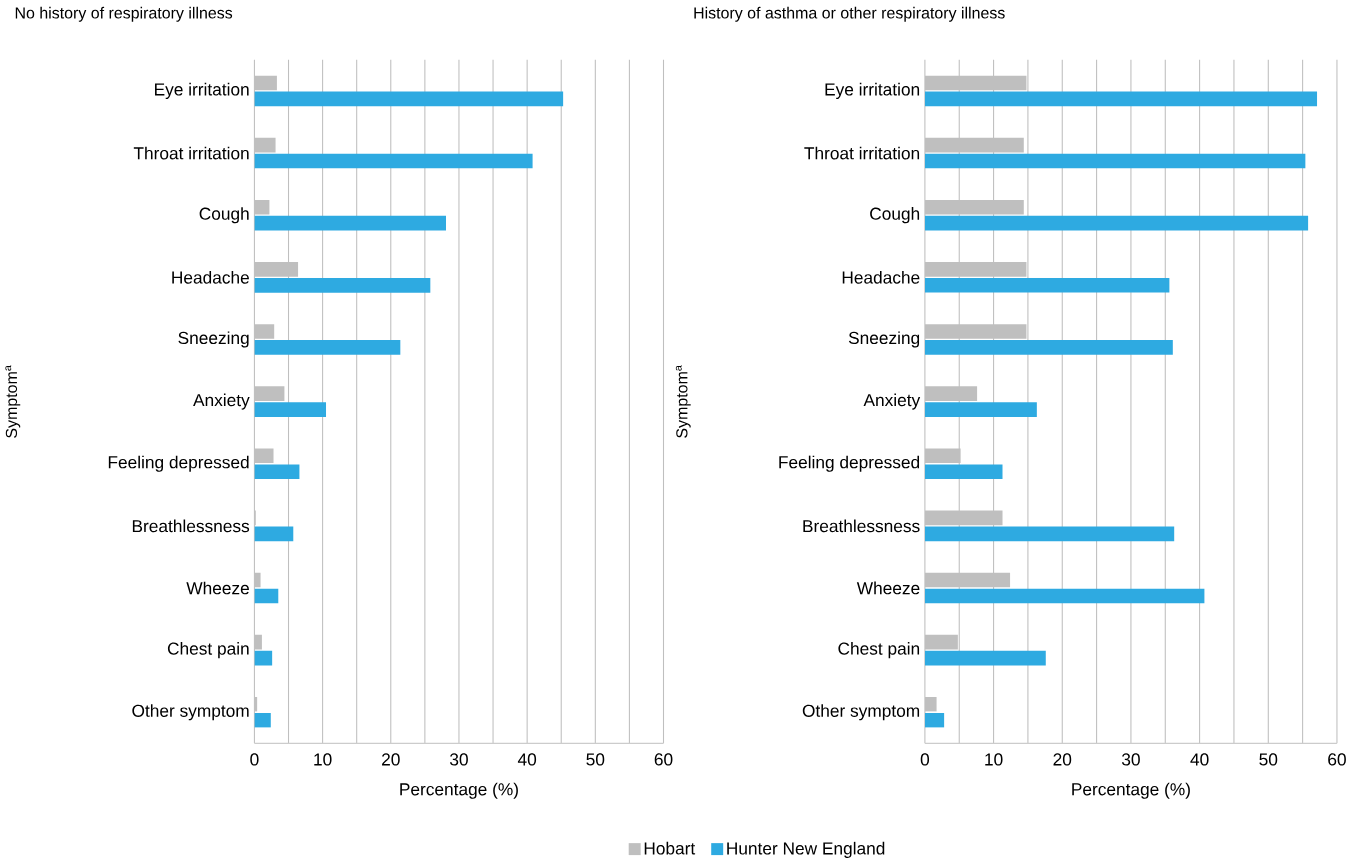 The width and height of the screenshot is (1351, 862). What do you see at coordinates (670, 848) in the screenshot?
I see `legend-label: Hobart` at bounding box center [670, 848].